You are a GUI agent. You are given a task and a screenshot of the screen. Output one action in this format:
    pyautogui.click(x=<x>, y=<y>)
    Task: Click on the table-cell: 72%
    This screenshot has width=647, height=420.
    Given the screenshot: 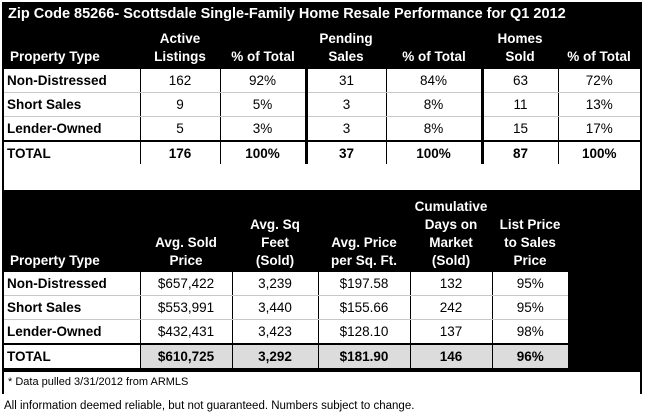 What is the action you would take?
    pyautogui.click(x=599, y=81)
    